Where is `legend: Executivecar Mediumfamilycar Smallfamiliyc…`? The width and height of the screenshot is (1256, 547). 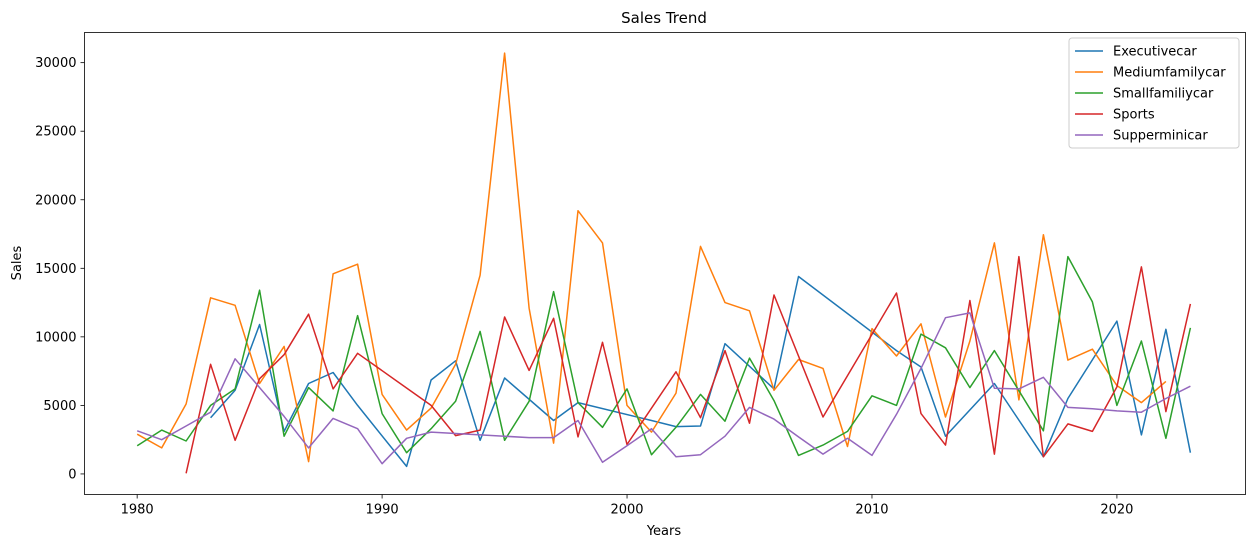 legend: Executivecar Mediumfamilycar Smallfamiliyc… is located at coordinates (1154, 93).